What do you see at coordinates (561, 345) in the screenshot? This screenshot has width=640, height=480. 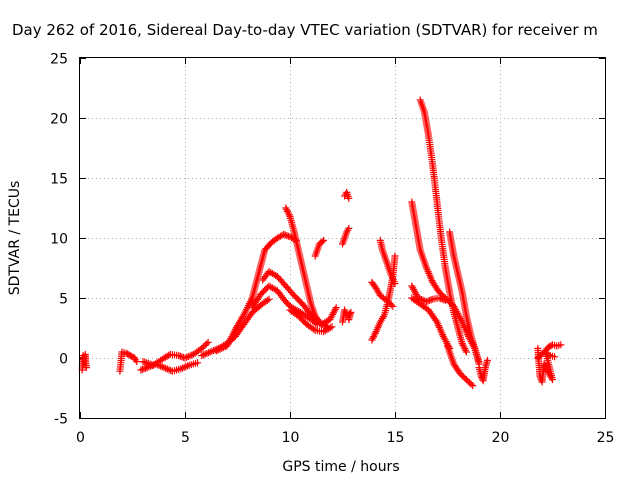 I see `data-point-arc-z` at bounding box center [561, 345].